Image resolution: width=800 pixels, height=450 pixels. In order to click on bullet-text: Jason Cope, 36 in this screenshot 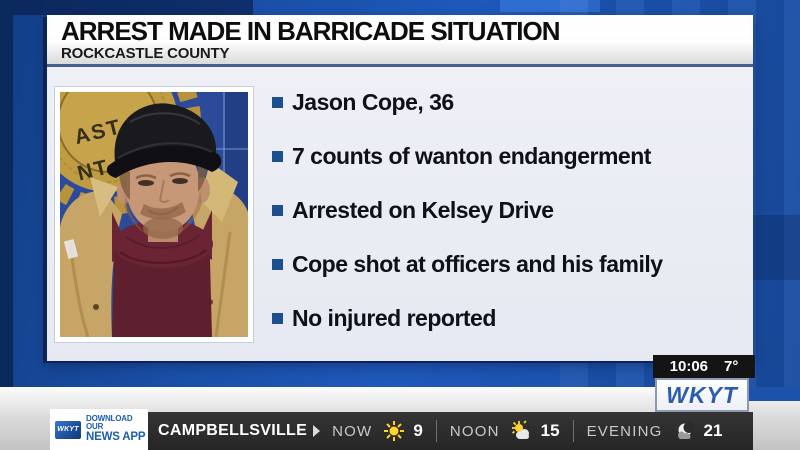, I will do `click(373, 101)`.